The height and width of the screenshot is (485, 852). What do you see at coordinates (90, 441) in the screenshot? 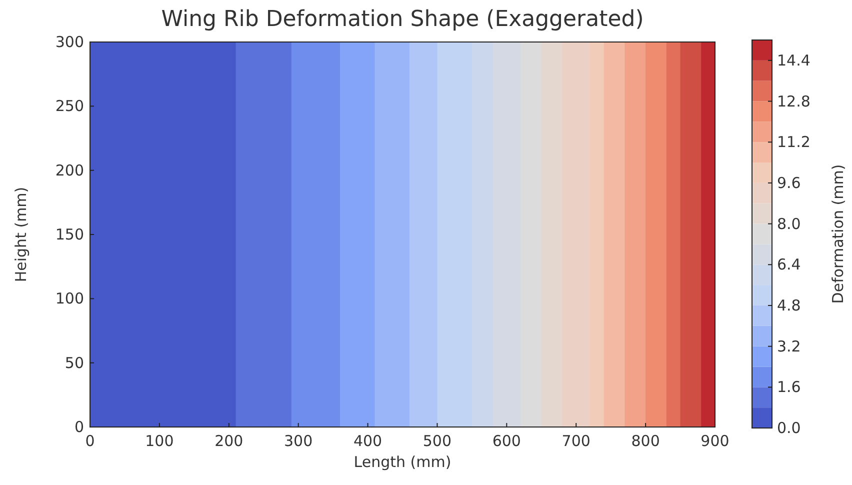
I see `x-tick-label: 0` at bounding box center [90, 441].